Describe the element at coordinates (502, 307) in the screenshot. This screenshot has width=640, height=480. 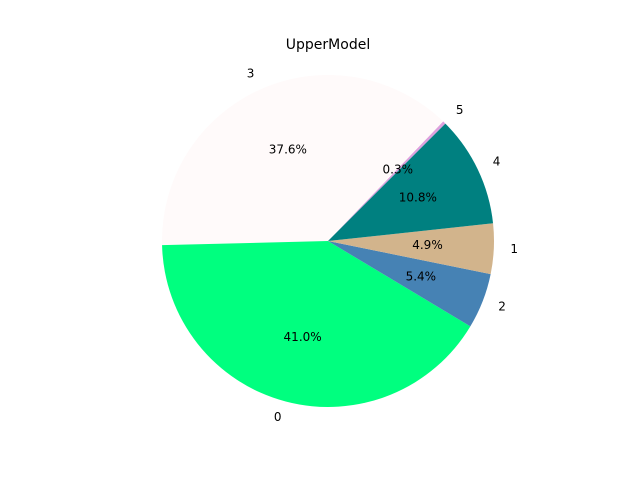
I see `slice-label-2: 2` at that location.